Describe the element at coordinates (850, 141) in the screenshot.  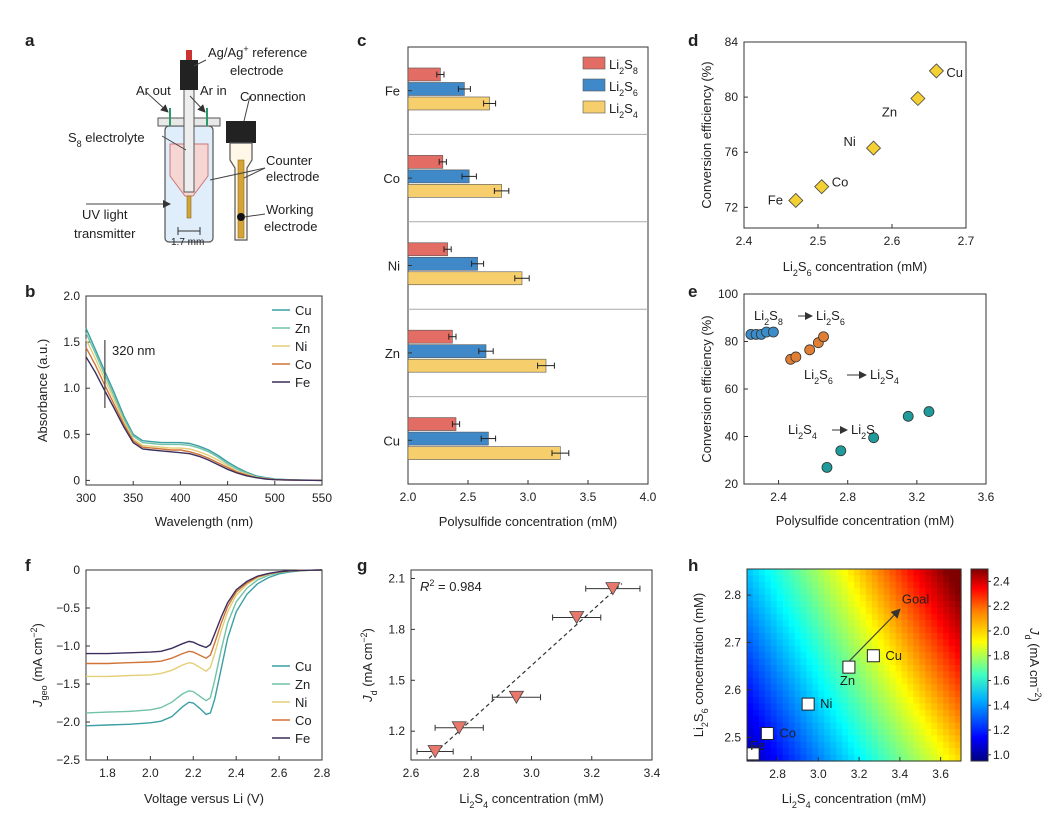
I see `point-label-ni: Ni` at that location.